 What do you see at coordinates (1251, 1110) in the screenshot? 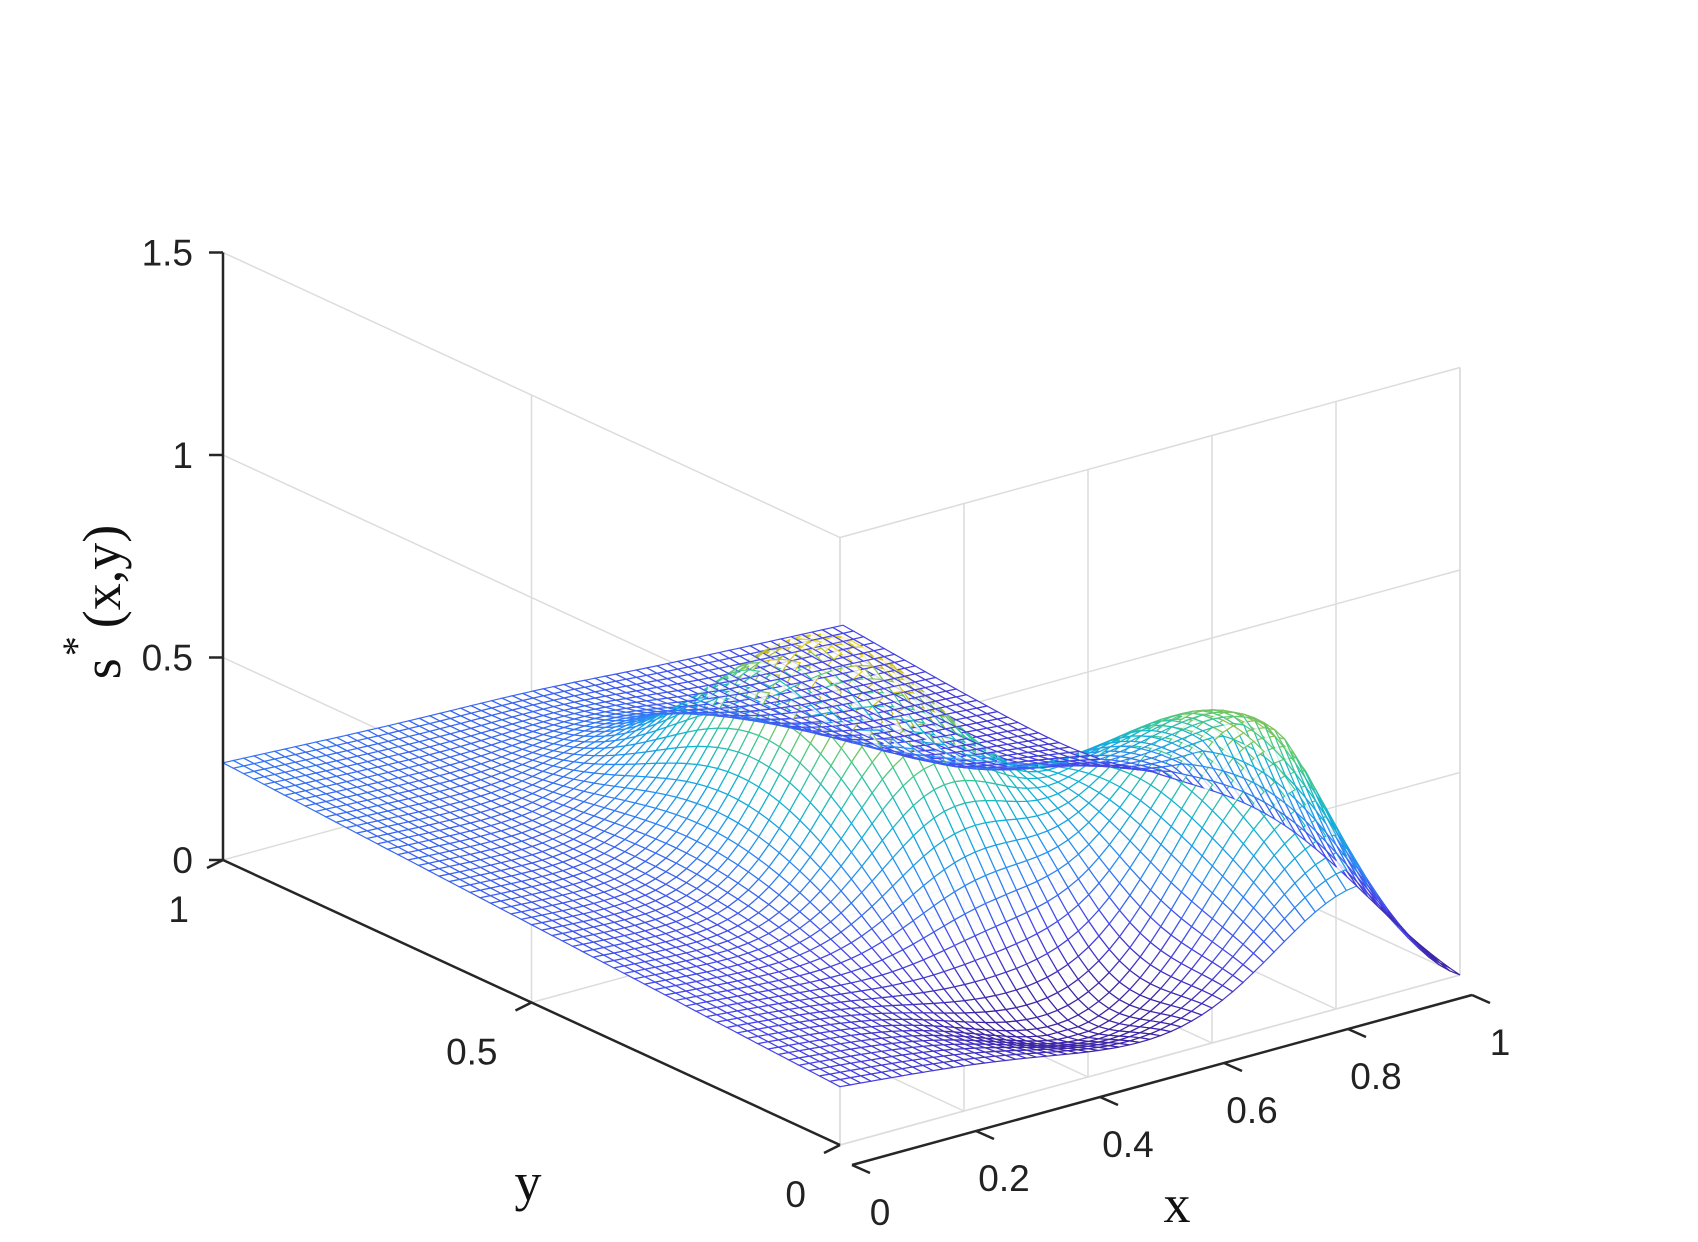
I see `x-tick-label: 0.6` at bounding box center [1251, 1110].